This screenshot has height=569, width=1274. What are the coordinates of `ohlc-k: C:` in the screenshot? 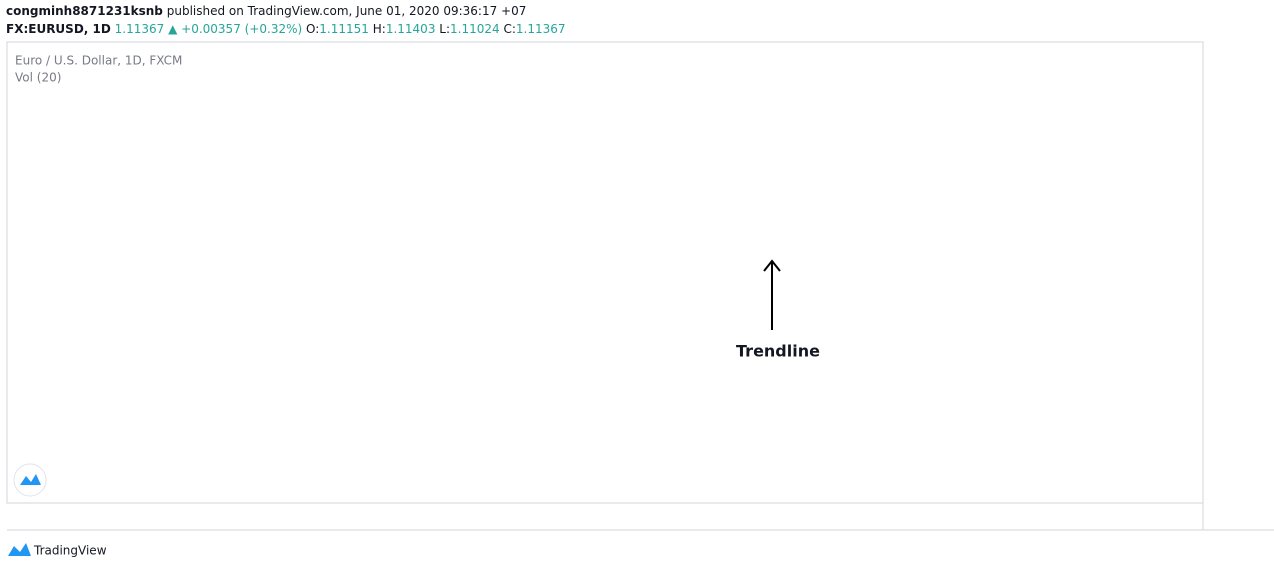 It's located at (509, 29).